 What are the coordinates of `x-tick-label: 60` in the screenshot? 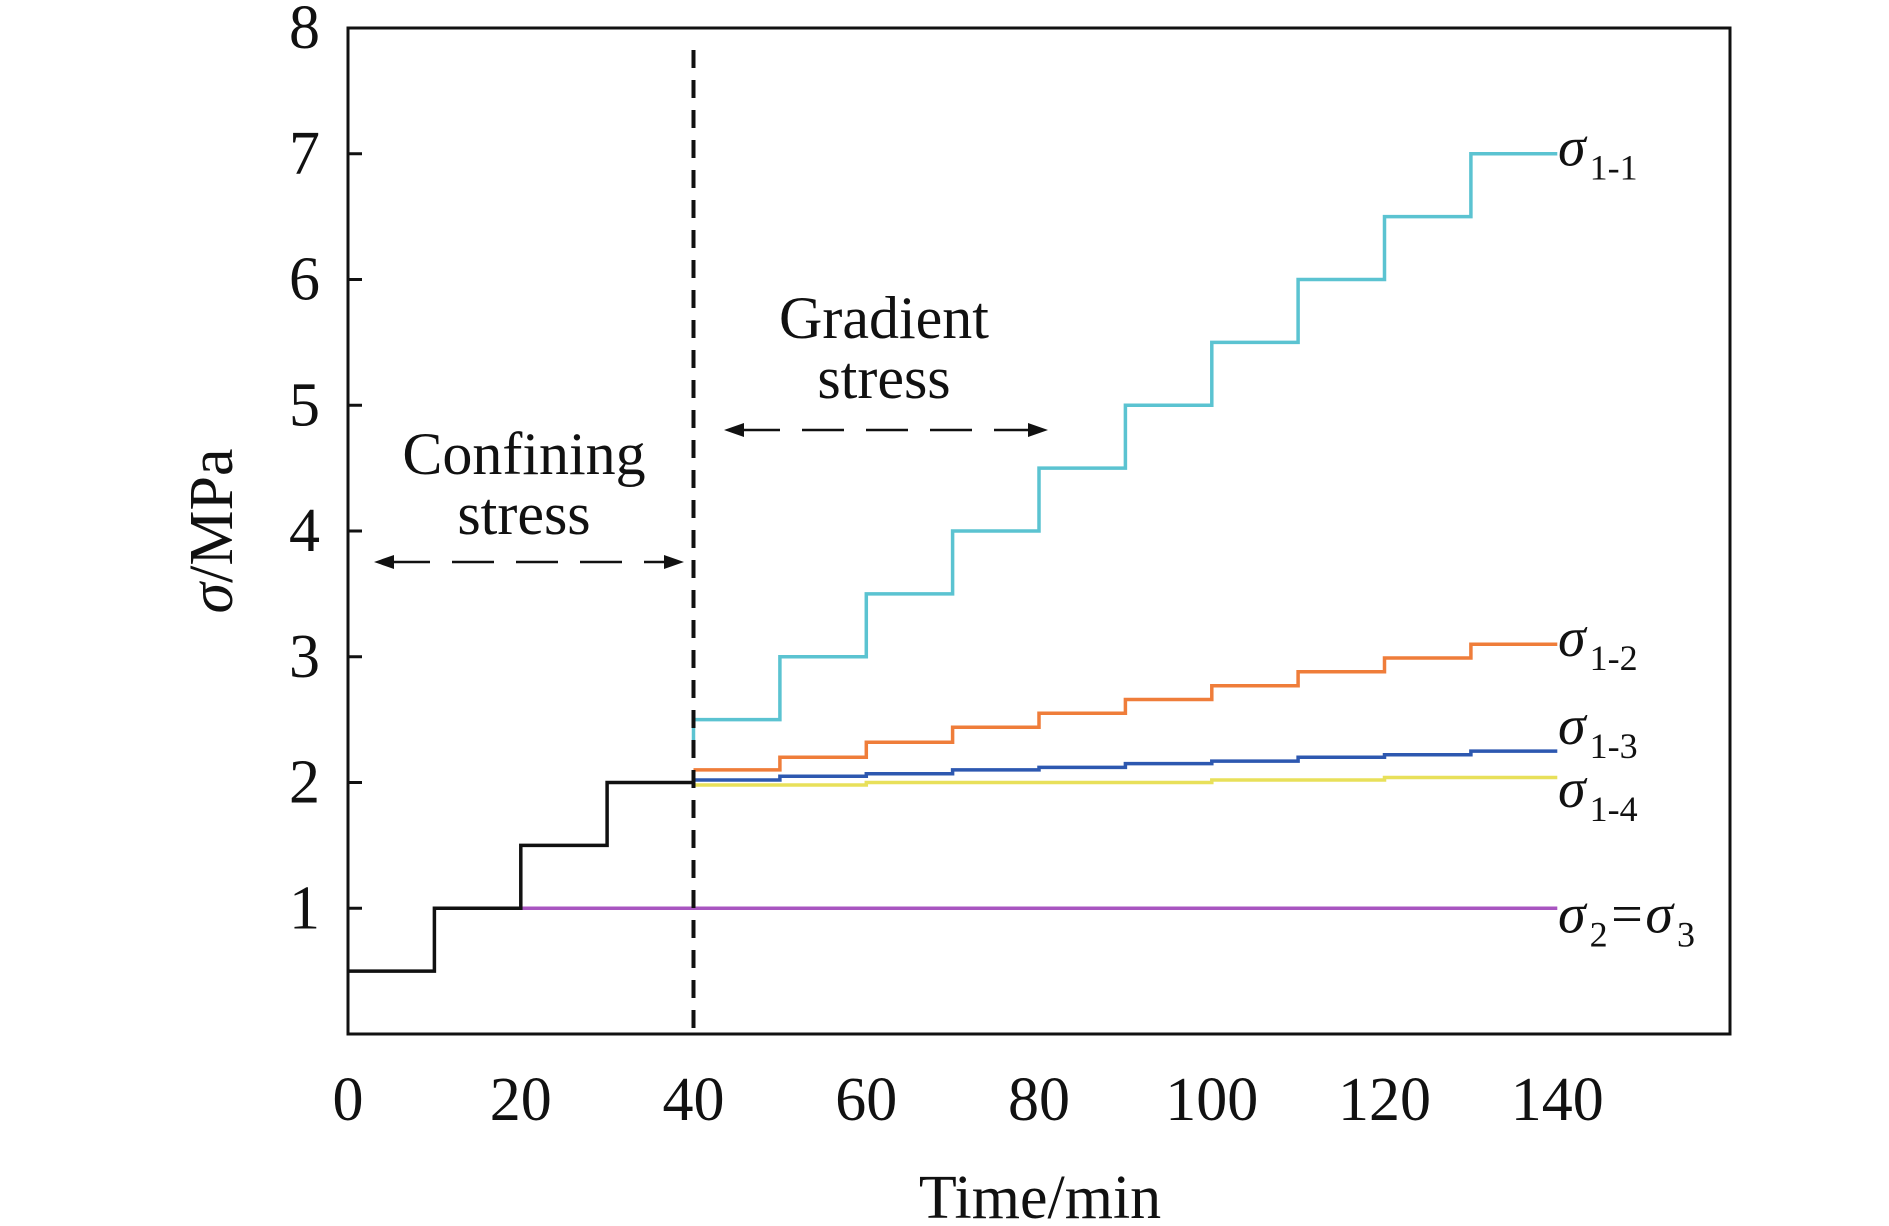 It's located at (866, 1100).